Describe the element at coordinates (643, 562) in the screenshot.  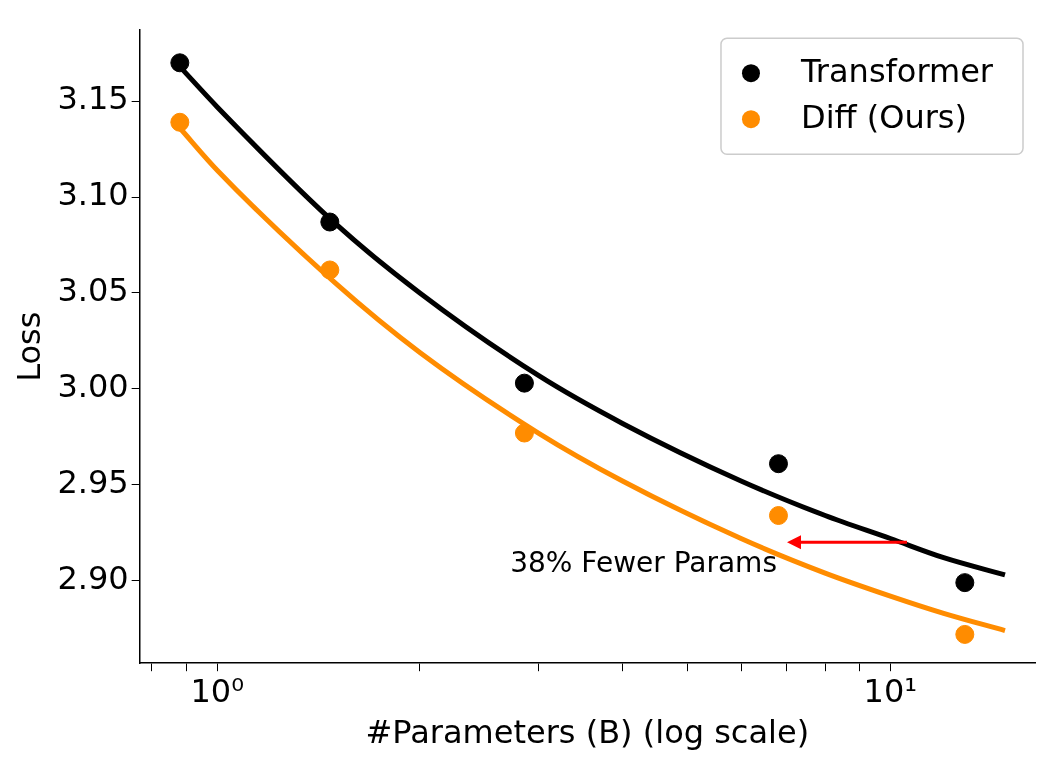
I see `annotation: 38% Fewer Params` at that location.